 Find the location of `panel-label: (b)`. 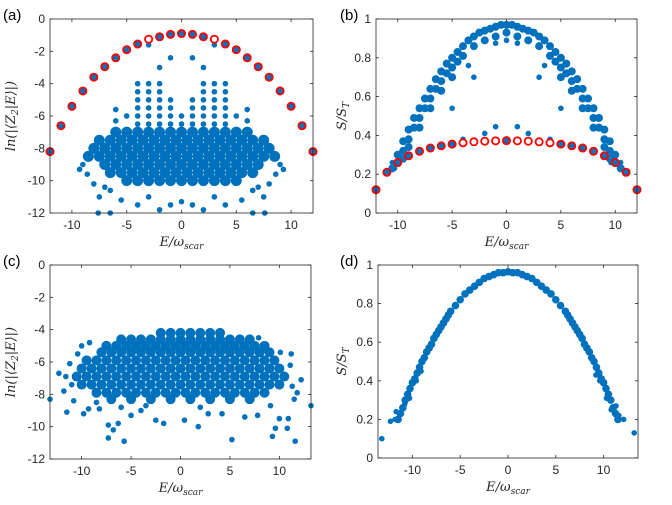

panel-label: (b) is located at coordinates (349, 15).